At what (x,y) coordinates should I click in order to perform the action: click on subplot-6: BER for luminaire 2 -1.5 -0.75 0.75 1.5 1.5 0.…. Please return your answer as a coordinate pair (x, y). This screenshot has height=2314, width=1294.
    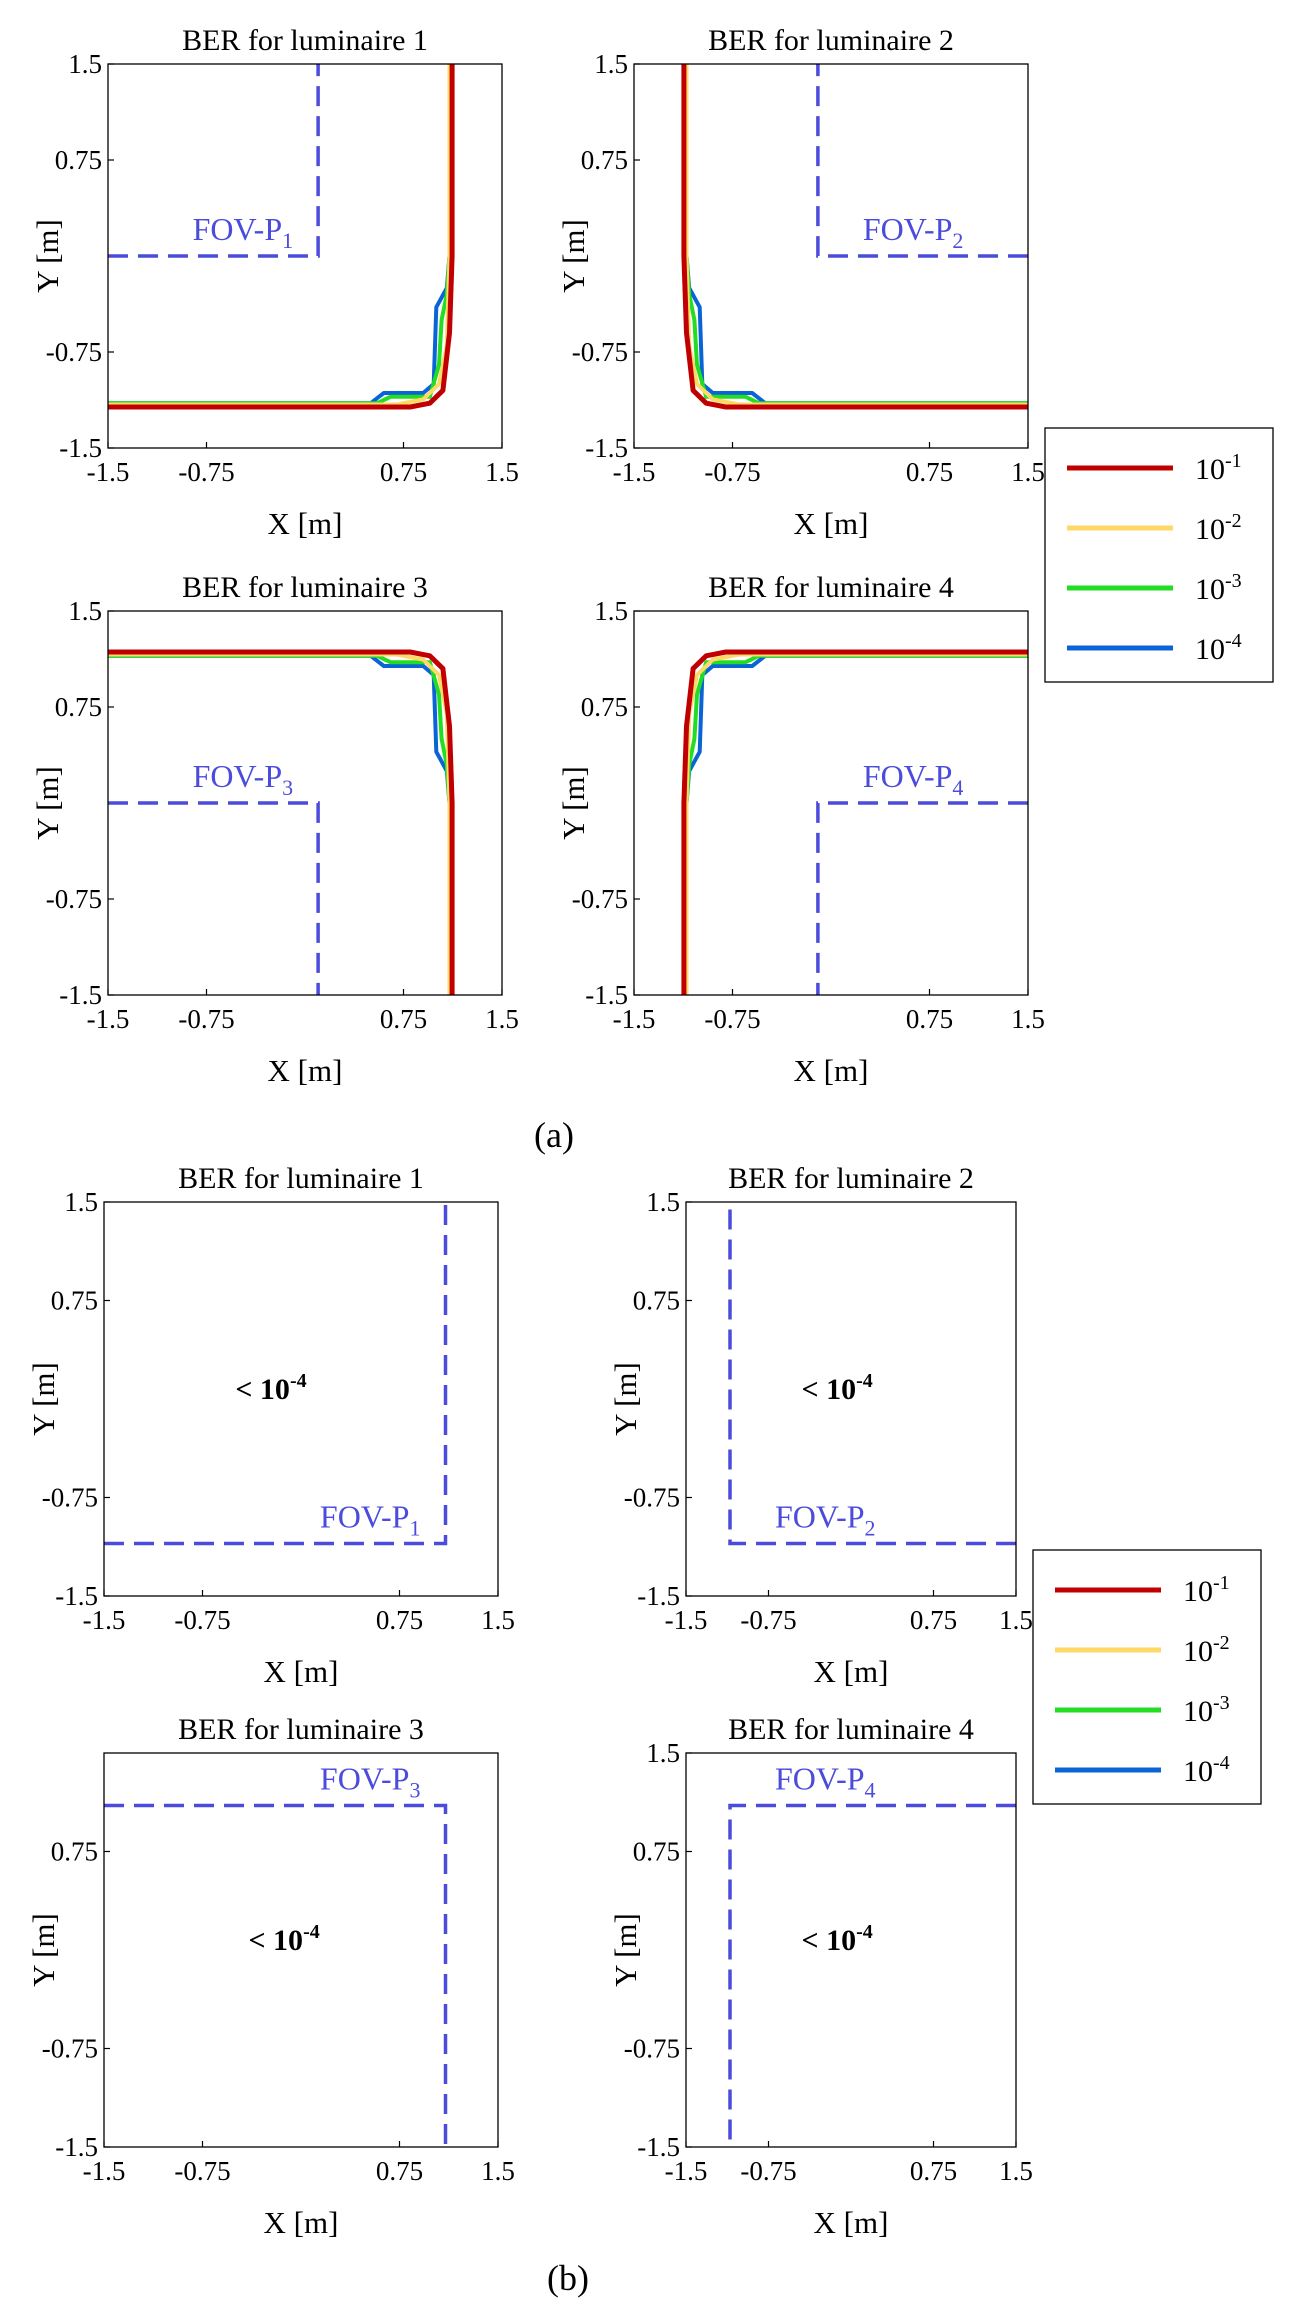
    Looking at the image, I should click on (820, 1425).